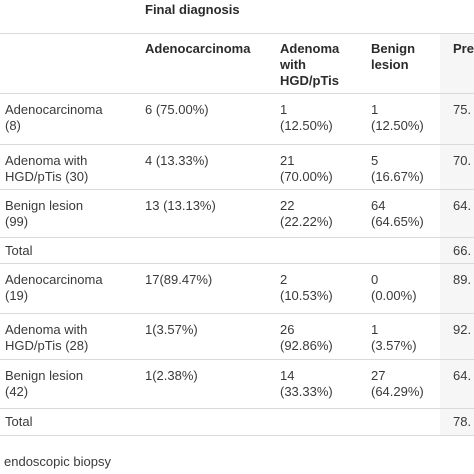  Describe the element at coordinates (306, 176) in the screenshot. I see `table-cell: (70.00%)` at that location.